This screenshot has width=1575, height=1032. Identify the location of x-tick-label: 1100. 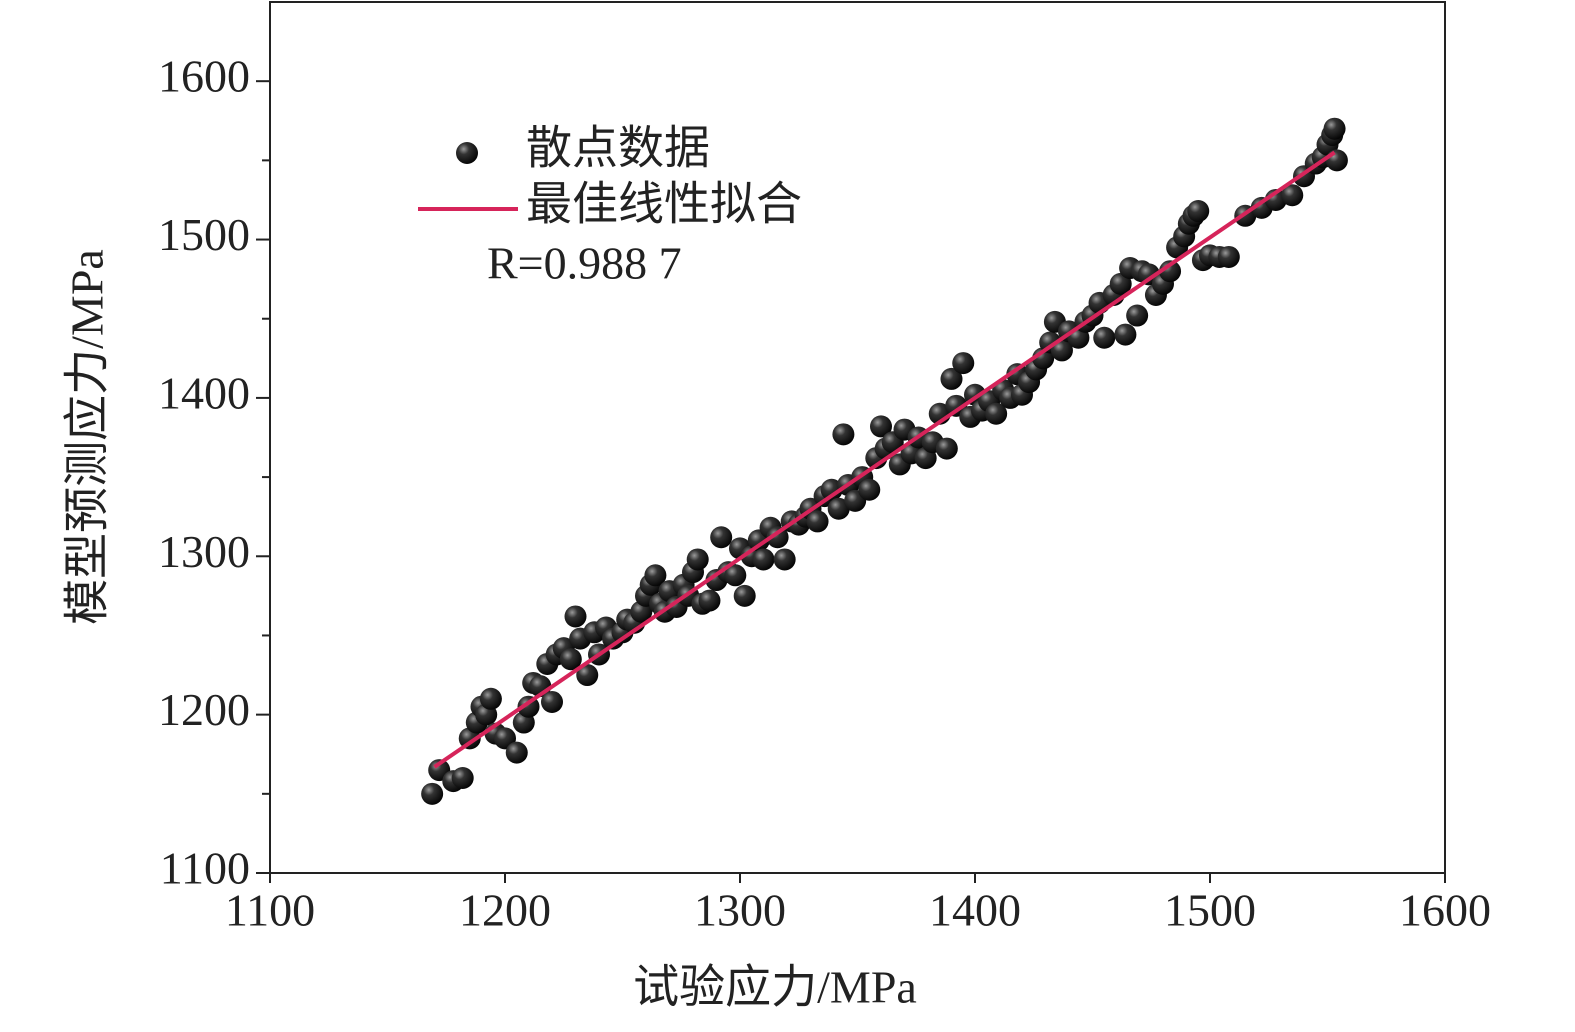
(270, 910).